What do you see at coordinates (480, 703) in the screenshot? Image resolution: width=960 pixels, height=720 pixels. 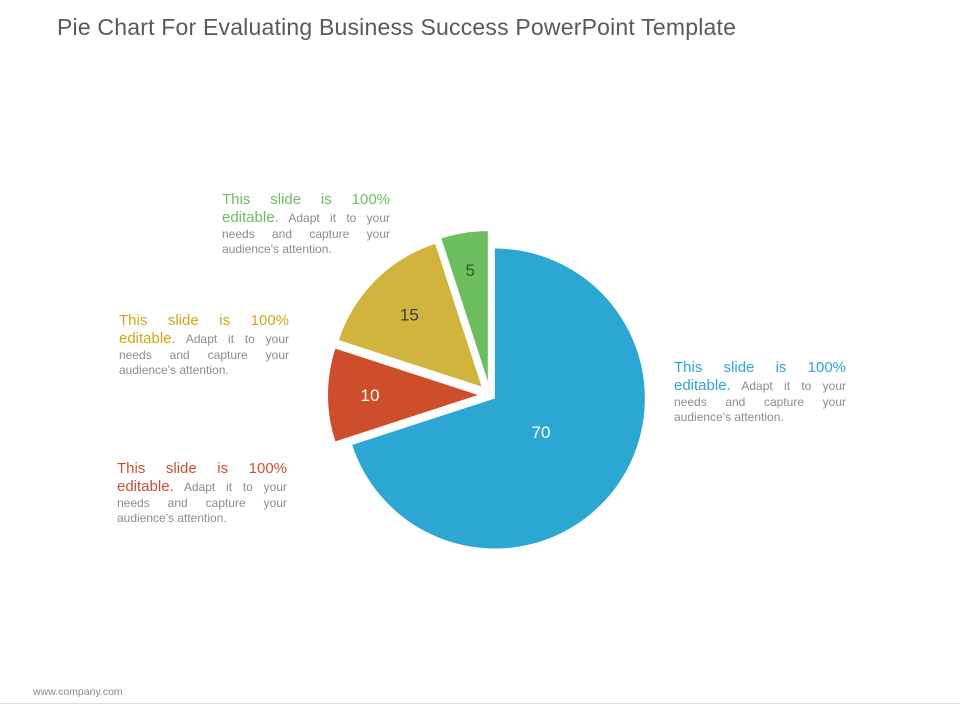 I see `bottom-divider` at bounding box center [480, 703].